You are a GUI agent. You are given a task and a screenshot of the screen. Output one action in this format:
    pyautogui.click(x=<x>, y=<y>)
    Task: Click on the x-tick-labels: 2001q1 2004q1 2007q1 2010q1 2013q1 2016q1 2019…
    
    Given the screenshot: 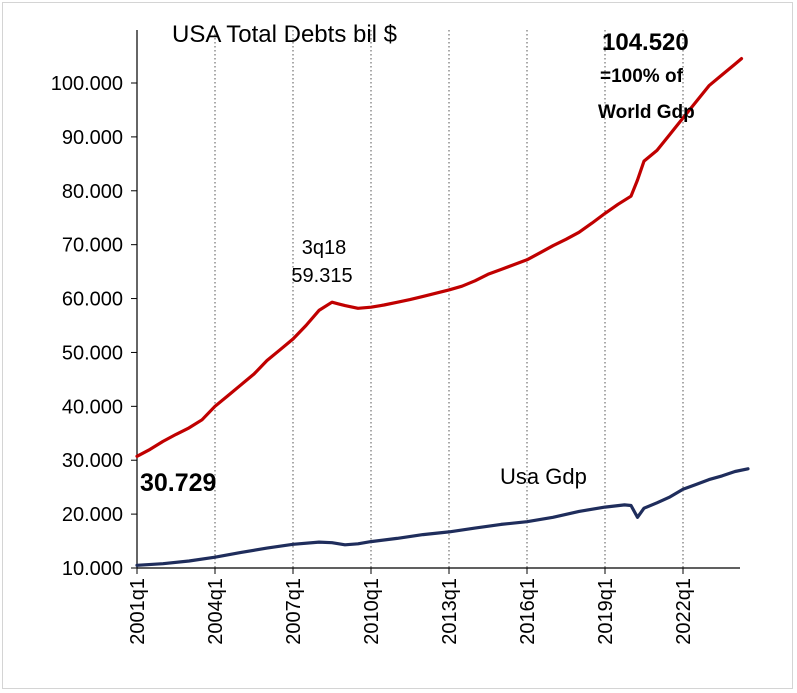 What is the action you would take?
    pyautogui.click(x=411, y=611)
    